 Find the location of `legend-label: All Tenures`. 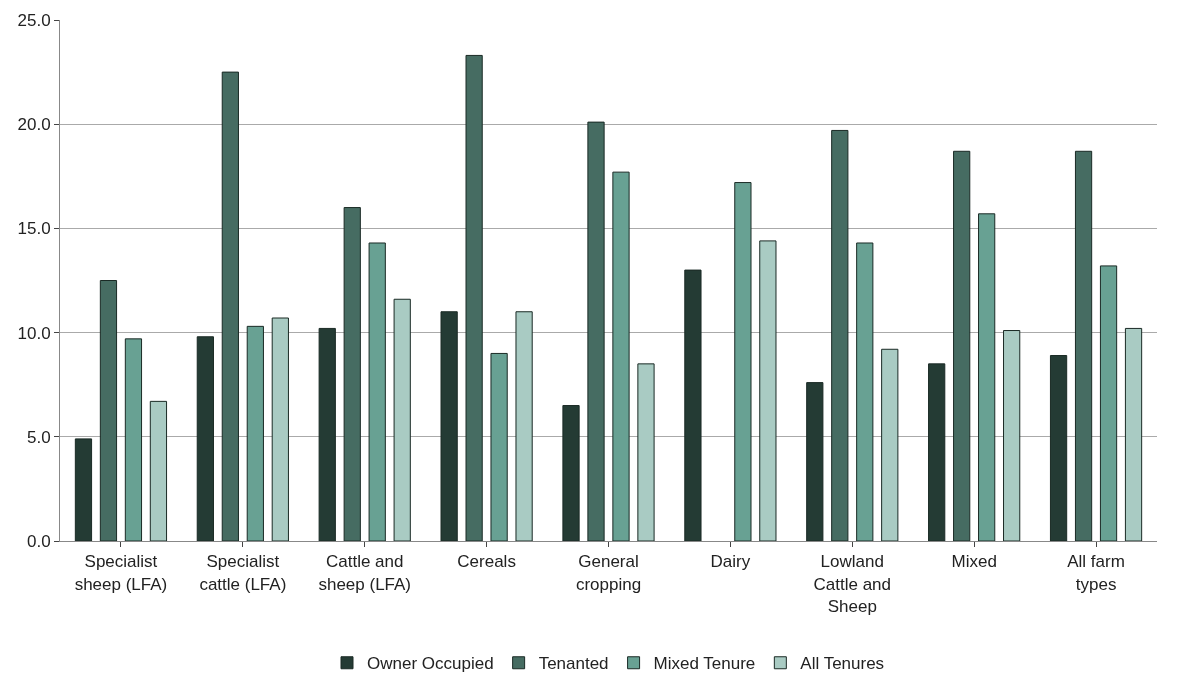

legend-label: All Tenures is located at coordinates (842, 664).